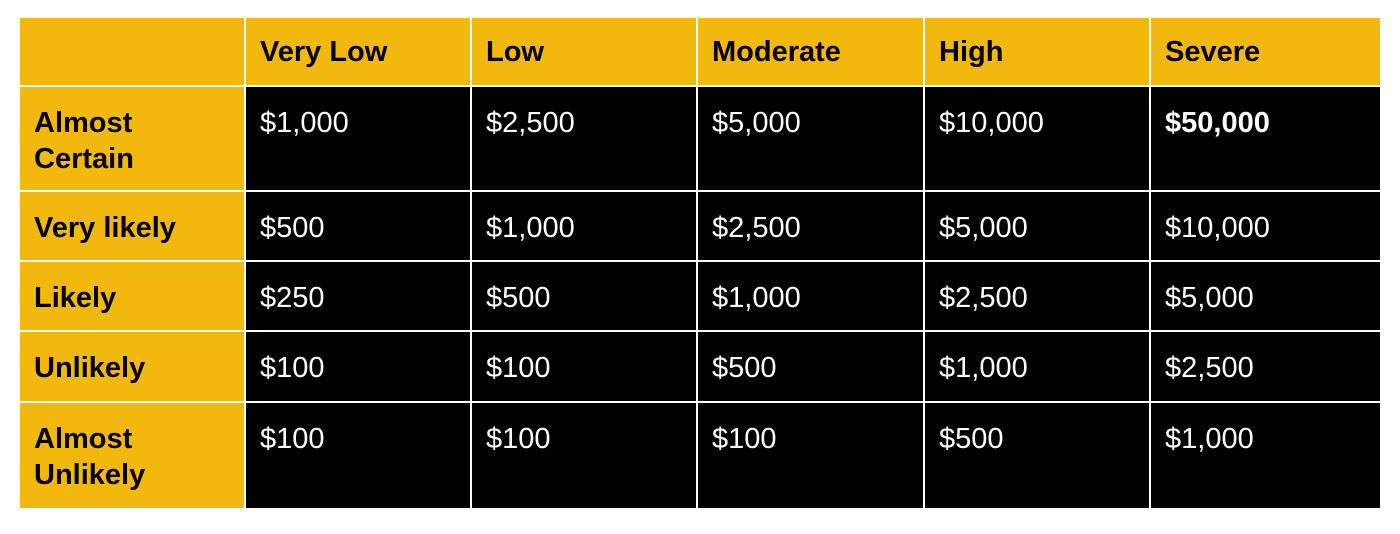  I want to click on row-header-almost-unlikely: Almost Unlikely, so click(132, 455).